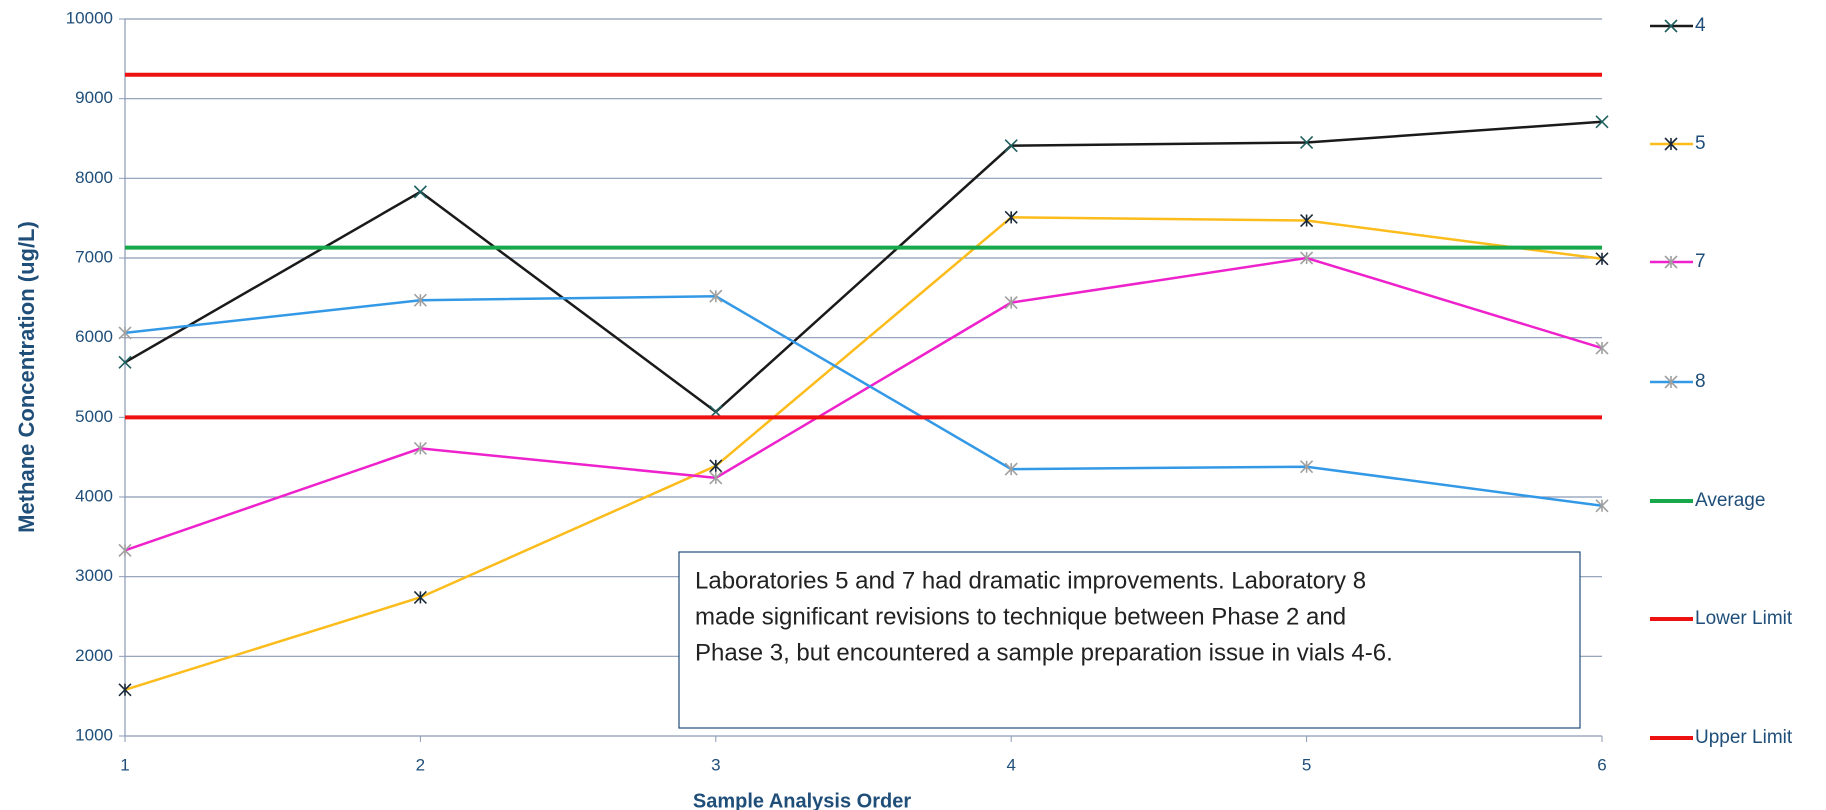 Image resolution: width=1826 pixels, height=810 pixels. I want to click on y-tick-label: 2000, so click(94, 655).